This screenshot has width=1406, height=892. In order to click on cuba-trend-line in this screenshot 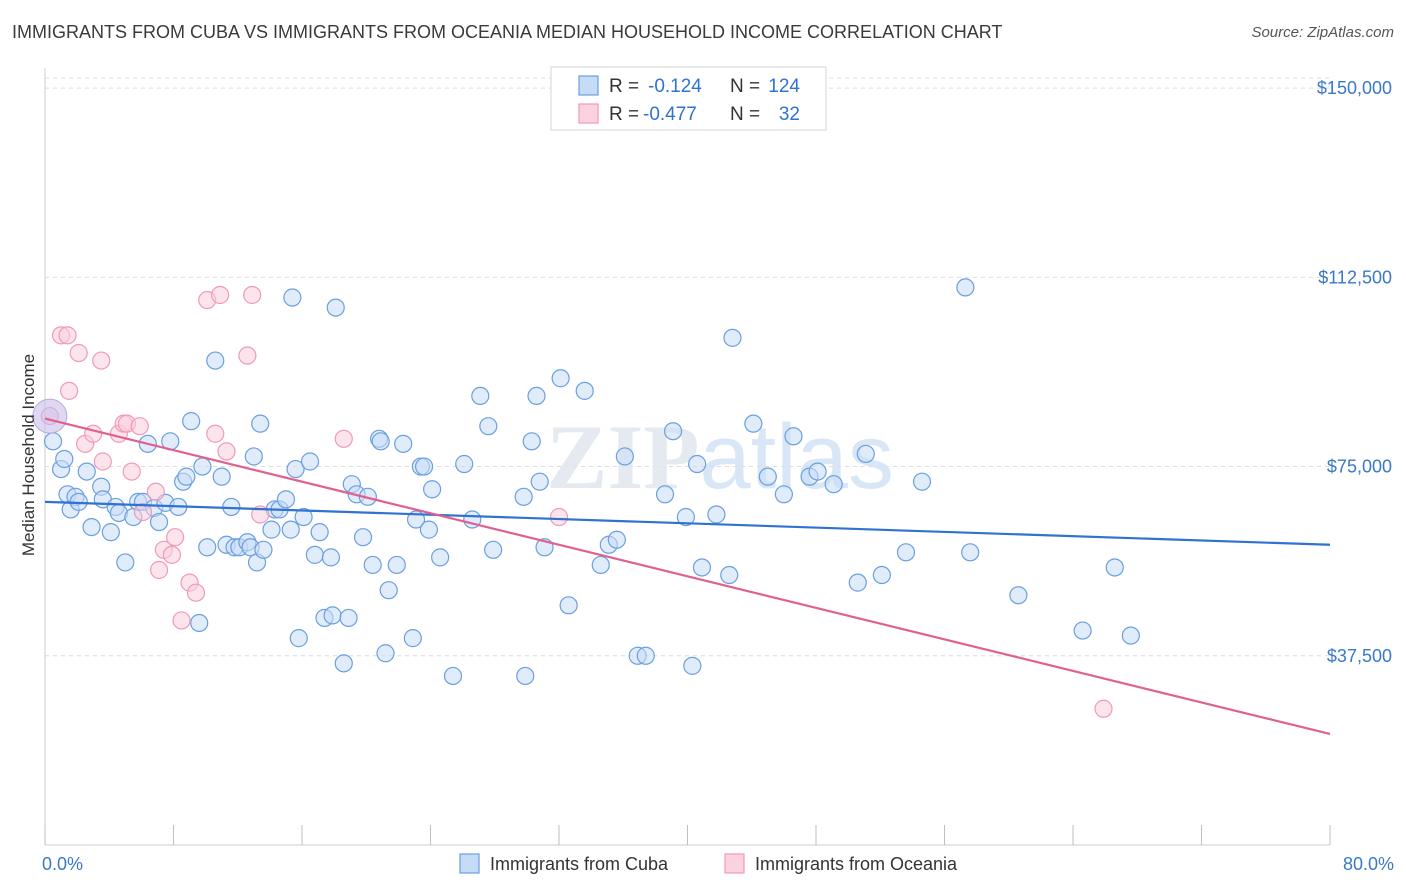, I will do `click(687, 523)`.